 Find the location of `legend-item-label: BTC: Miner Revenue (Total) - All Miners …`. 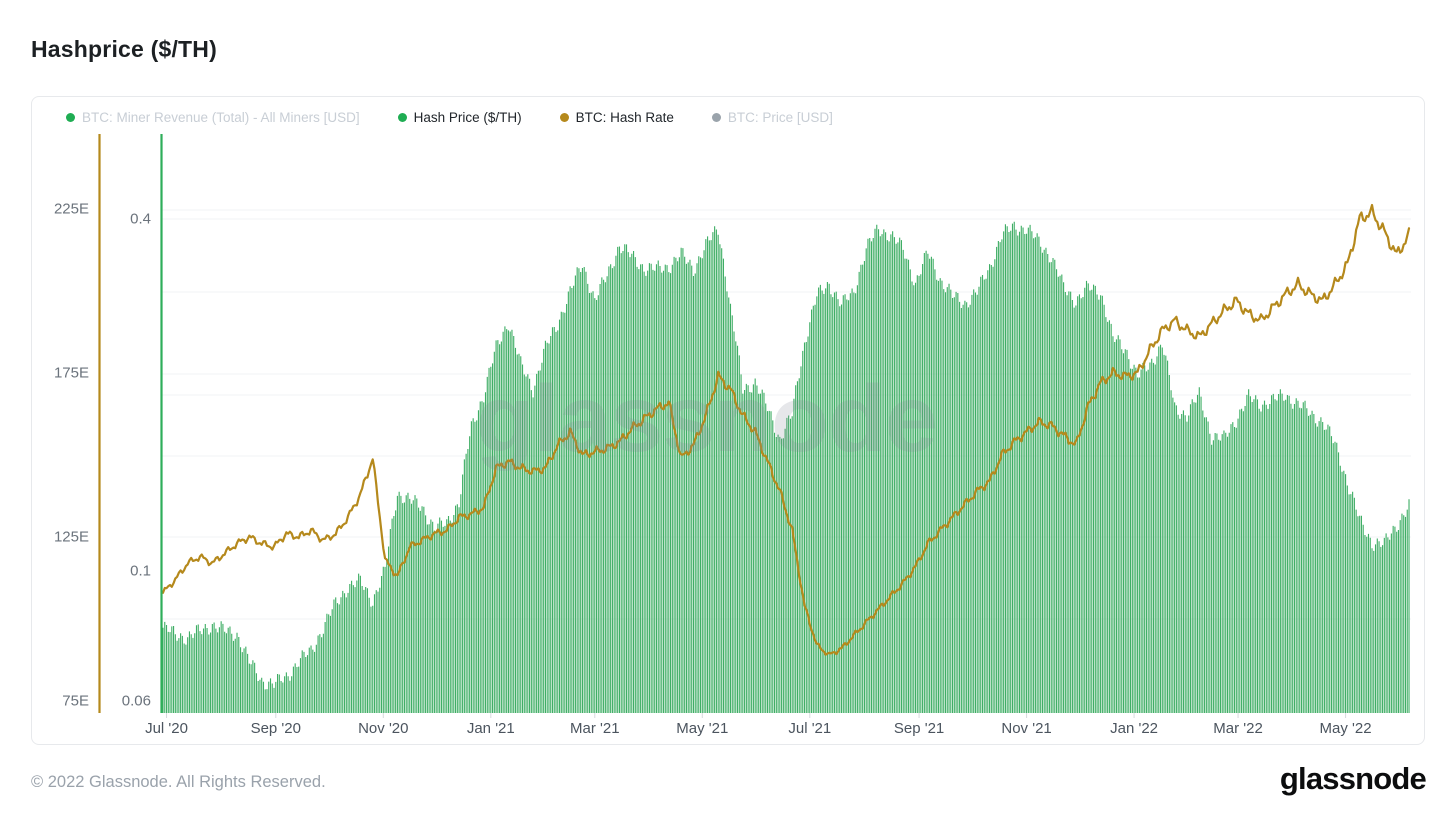

legend-item-label: BTC: Miner Revenue (Total) - All Miners … is located at coordinates (221, 117).